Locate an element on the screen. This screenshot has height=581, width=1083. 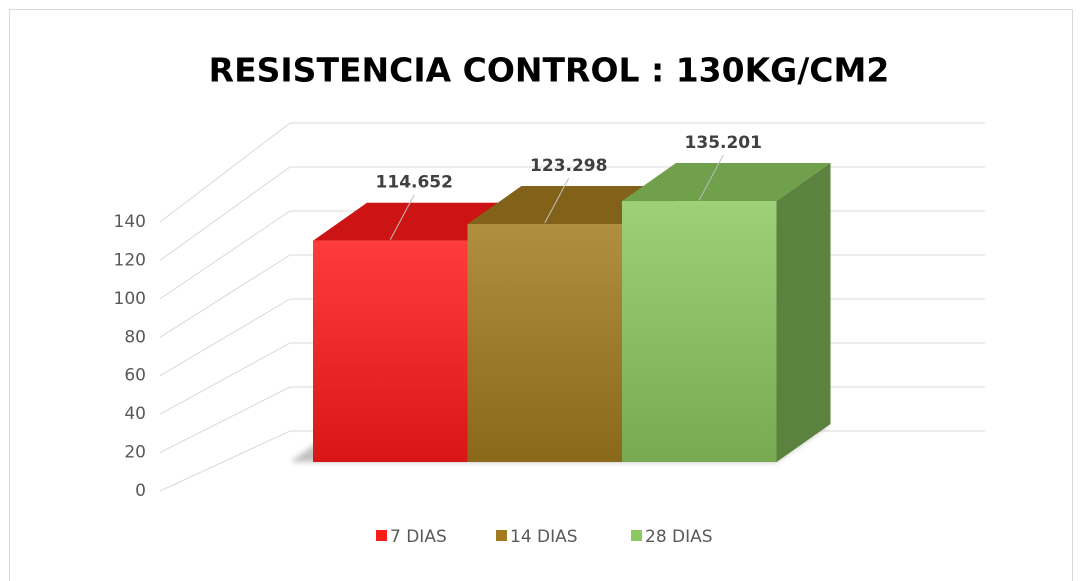
bar-side is located at coordinates (803, 312).